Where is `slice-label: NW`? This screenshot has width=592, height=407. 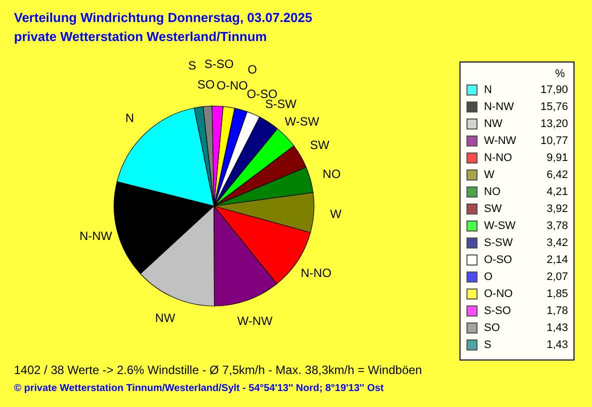
slice-label: NW is located at coordinates (165, 317).